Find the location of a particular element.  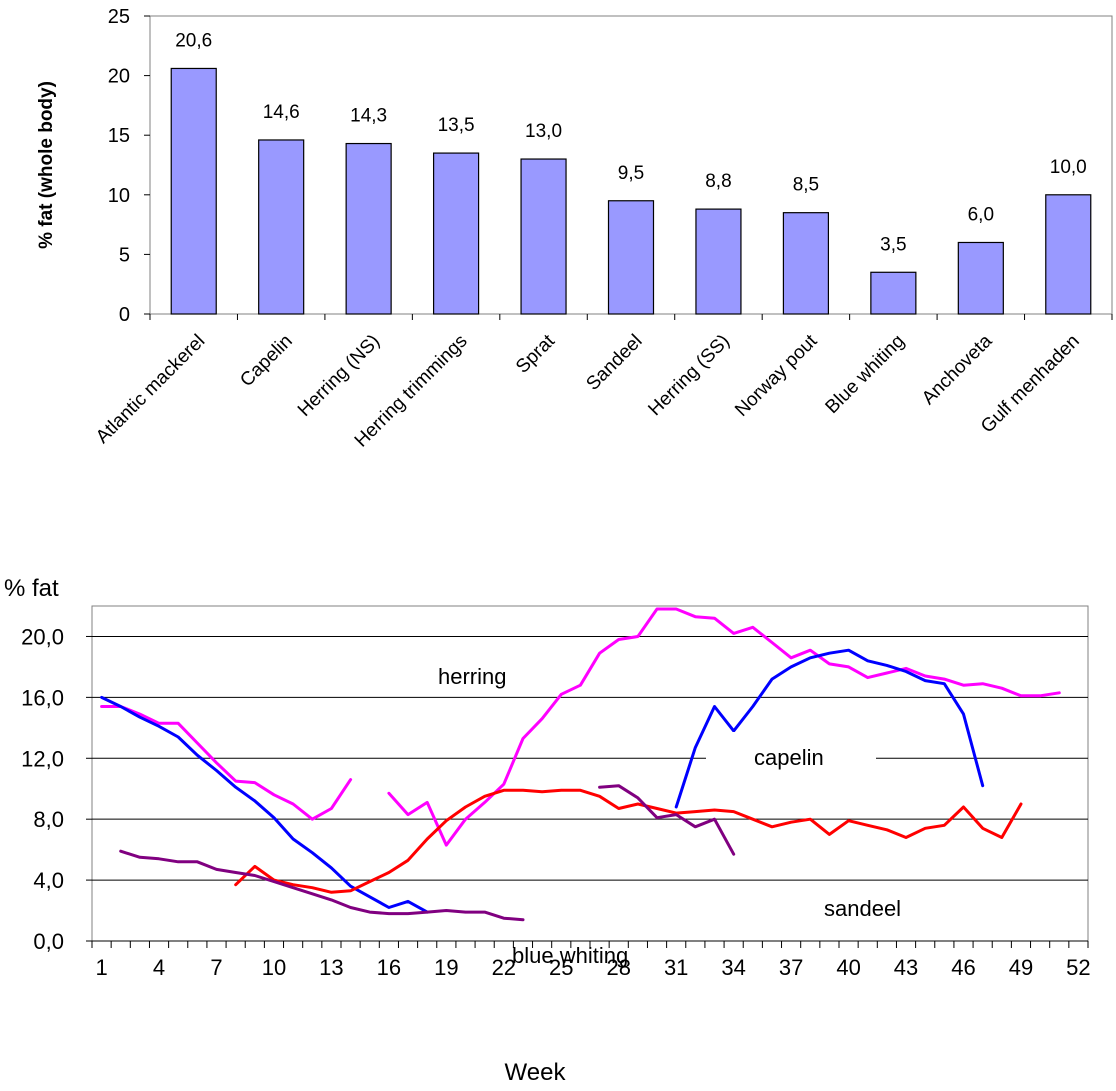

bar-value-label: 14,3 is located at coordinates (368, 116).